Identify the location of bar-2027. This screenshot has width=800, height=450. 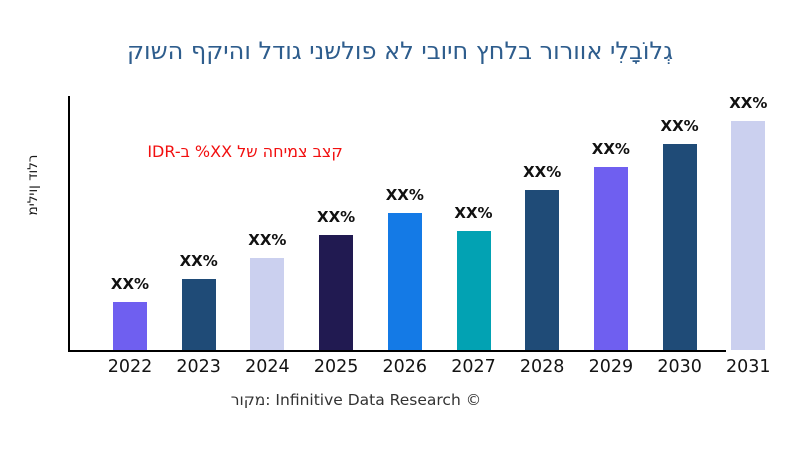
(473, 290).